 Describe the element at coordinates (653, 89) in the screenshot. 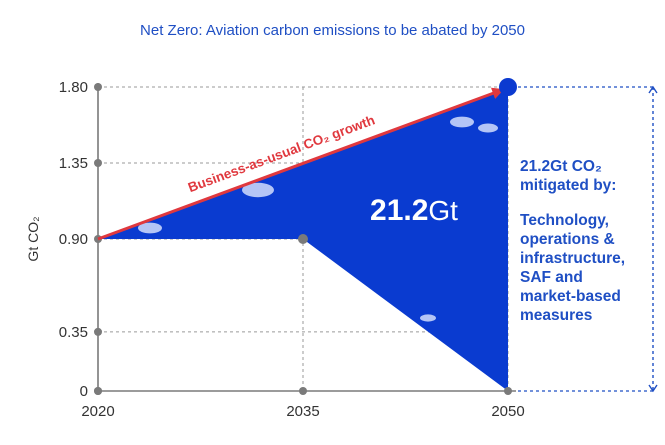

I see `dimension-arrow-top` at that location.